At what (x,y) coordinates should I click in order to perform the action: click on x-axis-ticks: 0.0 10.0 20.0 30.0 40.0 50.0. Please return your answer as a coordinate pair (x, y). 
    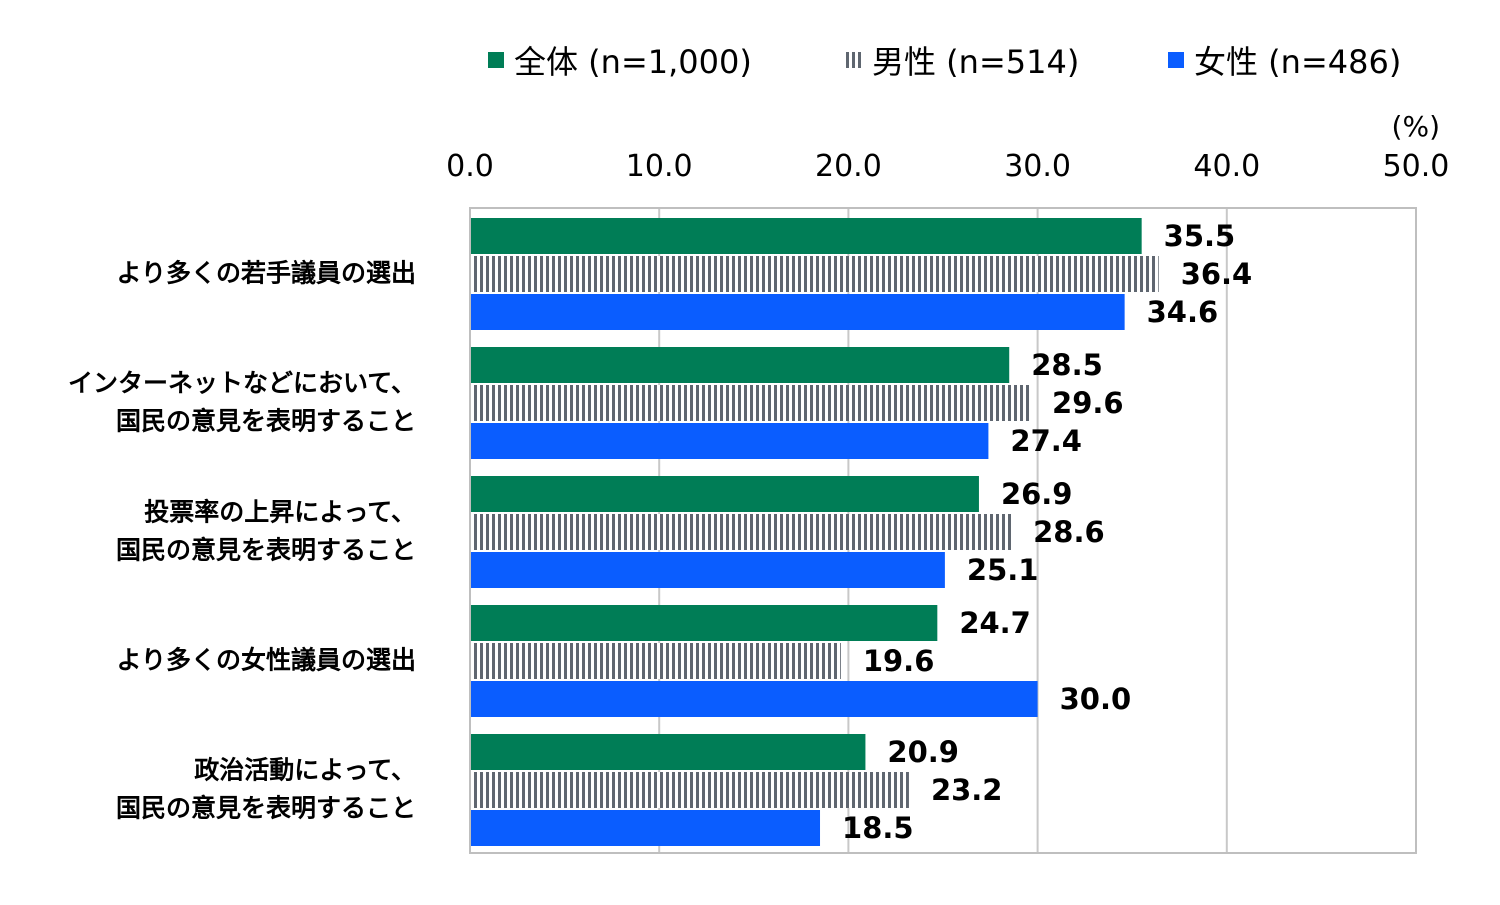
    Looking at the image, I should click on (947, 166).